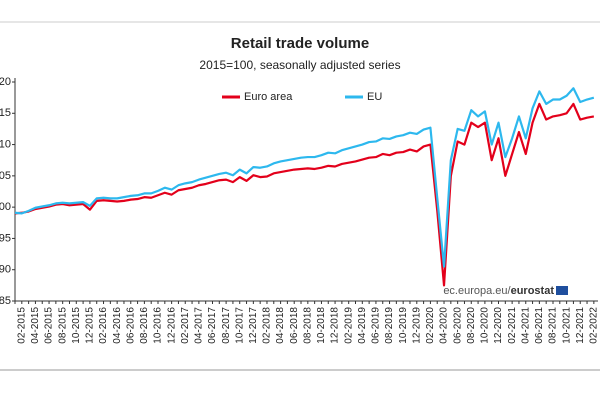 This screenshot has width=600, height=400. What do you see at coordinates (416, 325) in the screenshot?
I see `x-tick-label: 12-2019` at bounding box center [416, 325].